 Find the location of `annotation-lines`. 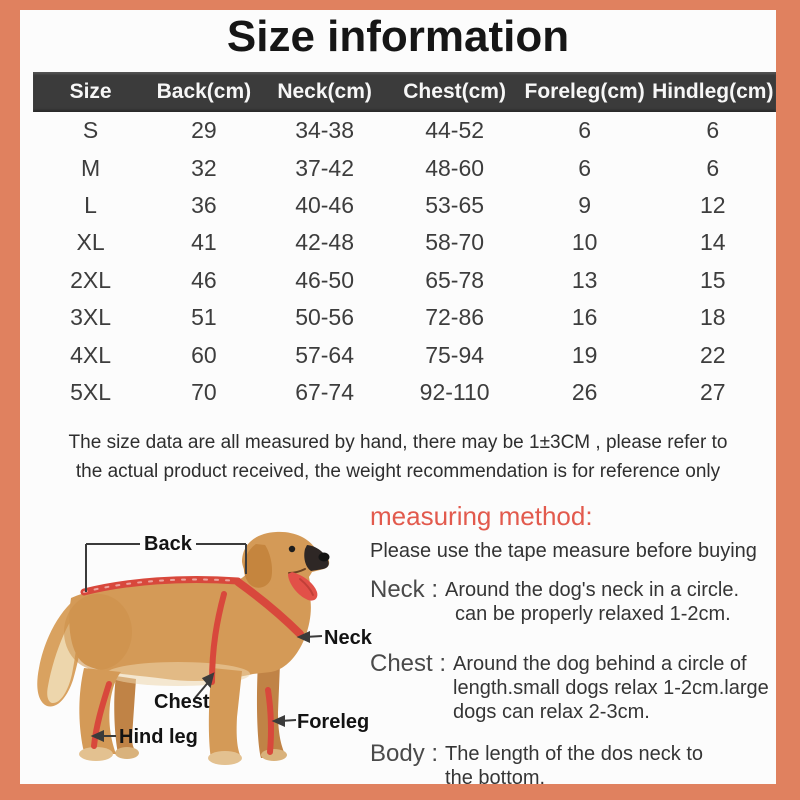

annotation-lines is located at coordinates (204, 643).